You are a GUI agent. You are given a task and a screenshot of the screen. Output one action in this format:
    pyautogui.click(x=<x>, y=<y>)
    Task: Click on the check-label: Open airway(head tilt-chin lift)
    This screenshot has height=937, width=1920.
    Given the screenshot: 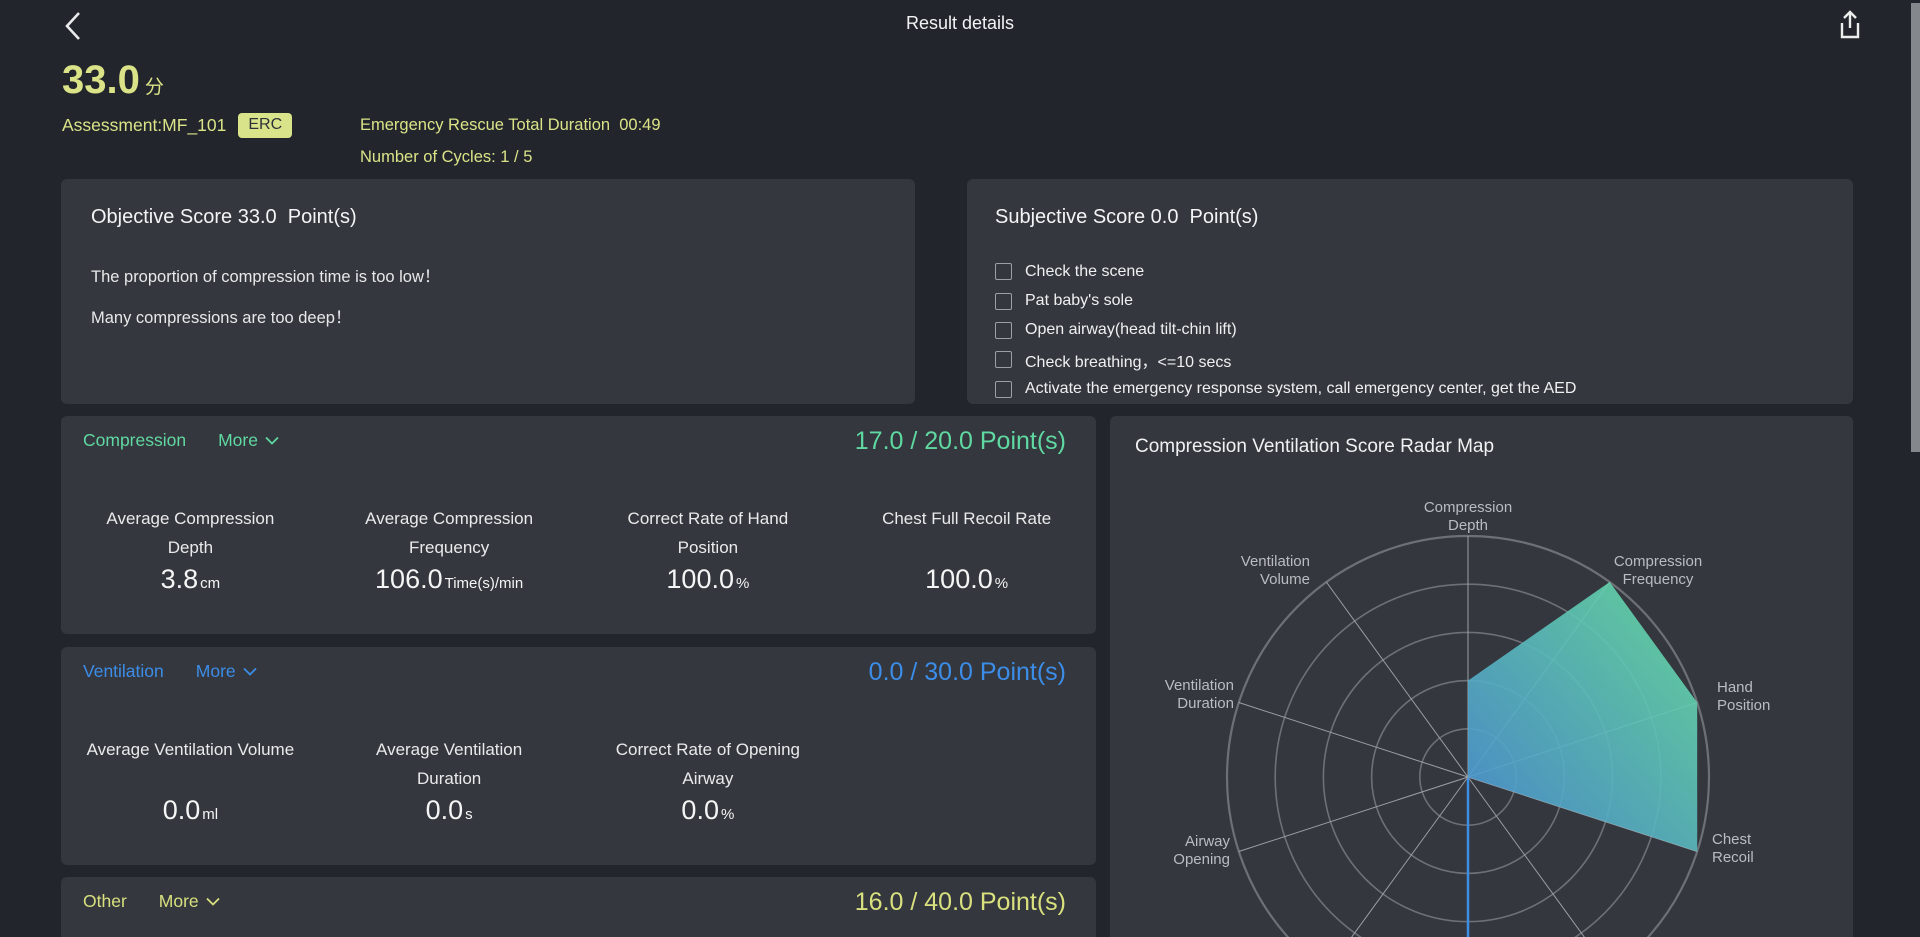 What is the action you would take?
    pyautogui.click(x=1131, y=330)
    